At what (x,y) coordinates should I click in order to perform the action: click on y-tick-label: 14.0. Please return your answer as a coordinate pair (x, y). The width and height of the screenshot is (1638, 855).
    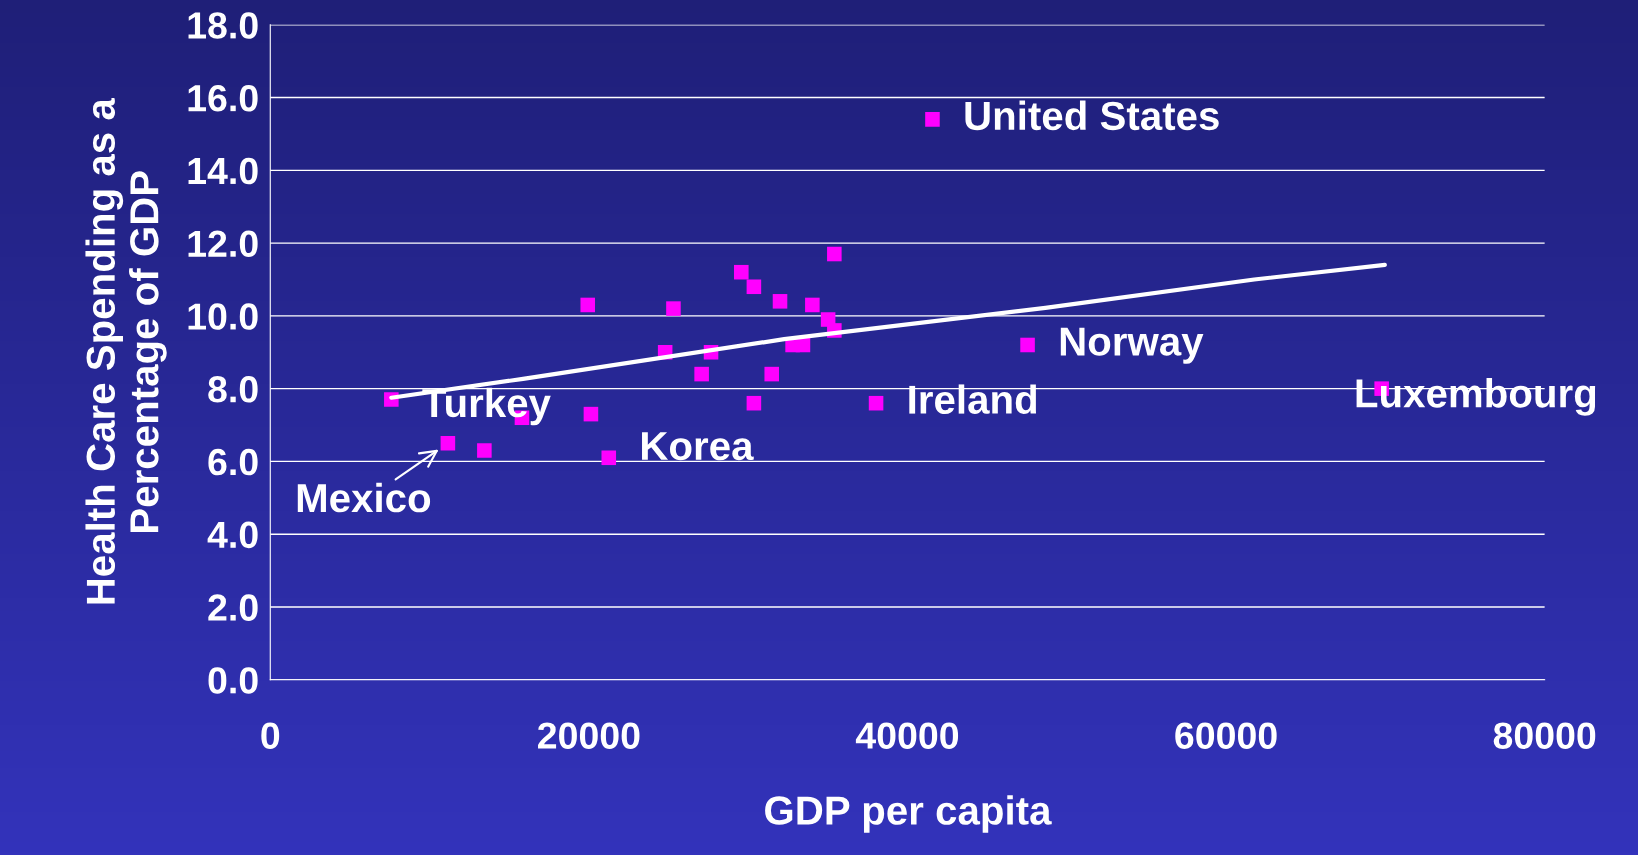
    Looking at the image, I should click on (223, 171).